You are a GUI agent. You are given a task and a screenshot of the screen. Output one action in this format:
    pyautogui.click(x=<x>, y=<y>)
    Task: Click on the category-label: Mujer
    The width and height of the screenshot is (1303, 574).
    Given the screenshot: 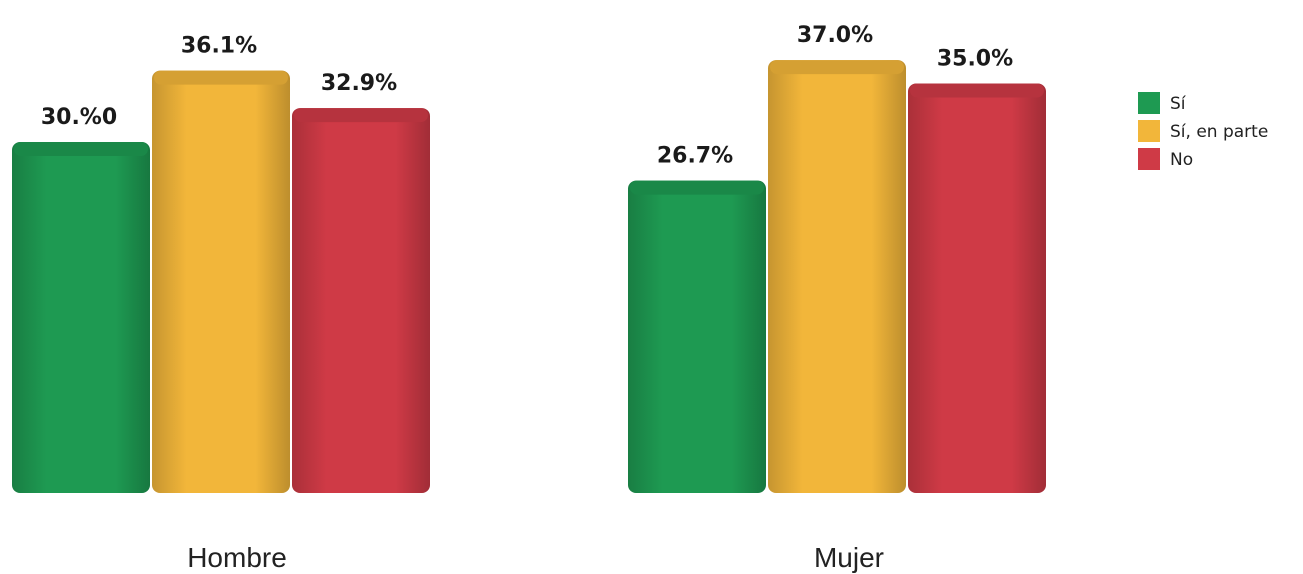 What is the action you would take?
    pyautogui.click(x=849, y=557)
    